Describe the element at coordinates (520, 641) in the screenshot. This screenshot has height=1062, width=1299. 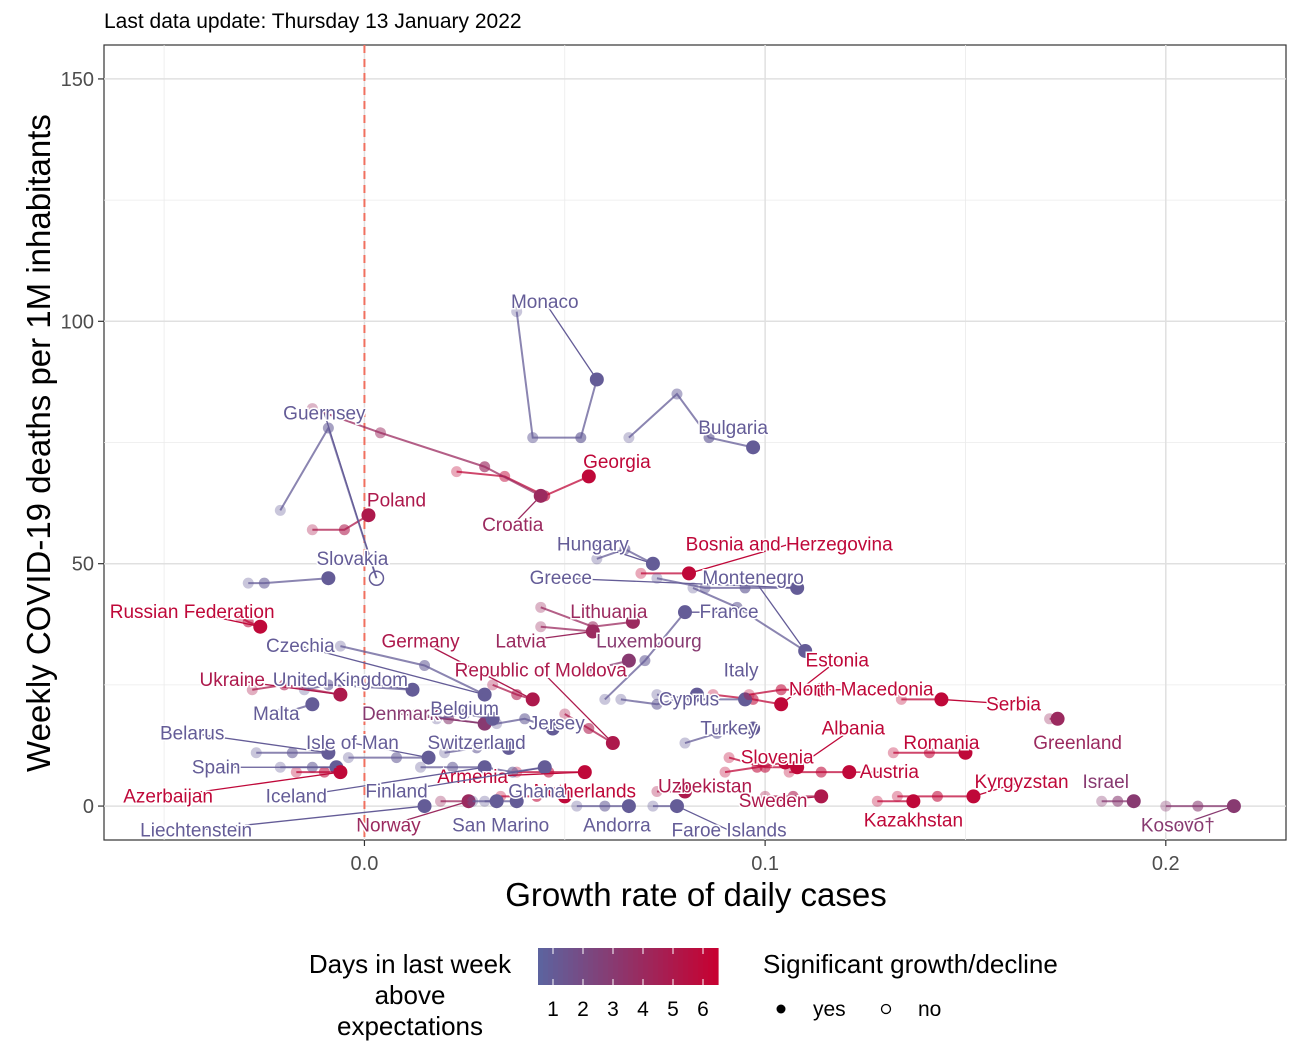
I see `country-label: Latvia` at that location.